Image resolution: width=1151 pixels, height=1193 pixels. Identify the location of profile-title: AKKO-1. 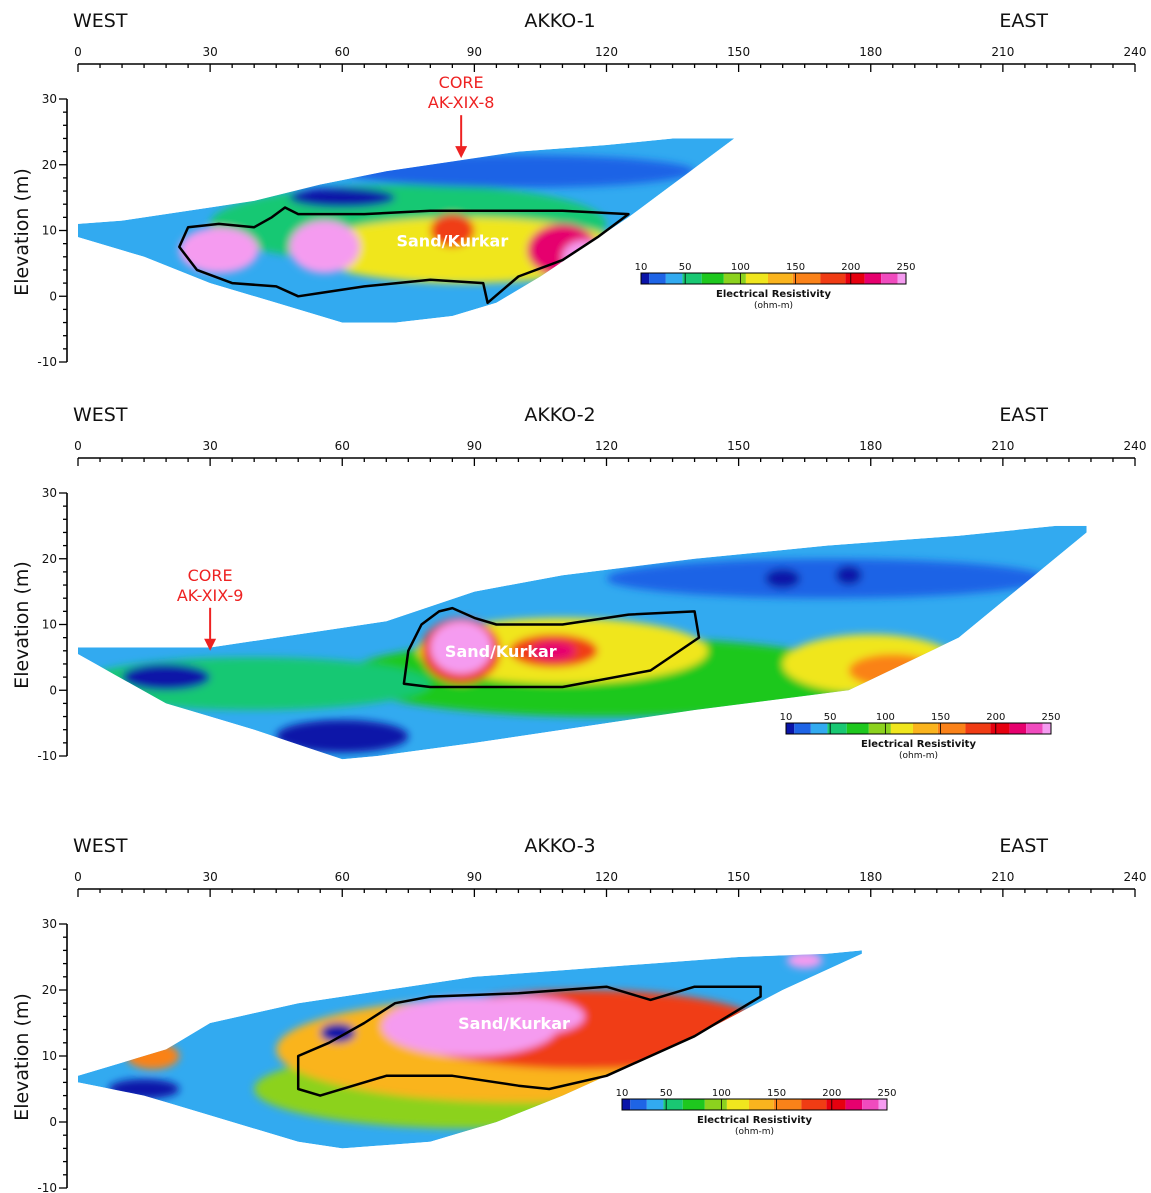
(559, 21).